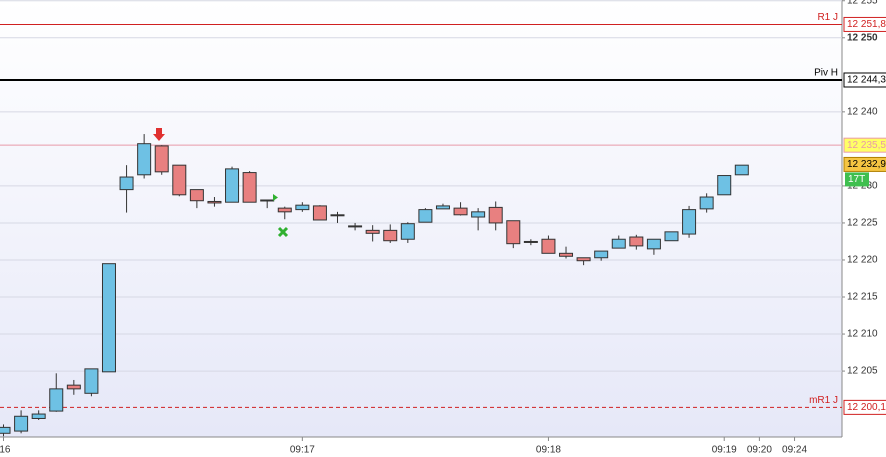 Image resolution: width=886 pixels, height=457 pixels. I want to click on level-label: 12 251,8, so click(866, 24).